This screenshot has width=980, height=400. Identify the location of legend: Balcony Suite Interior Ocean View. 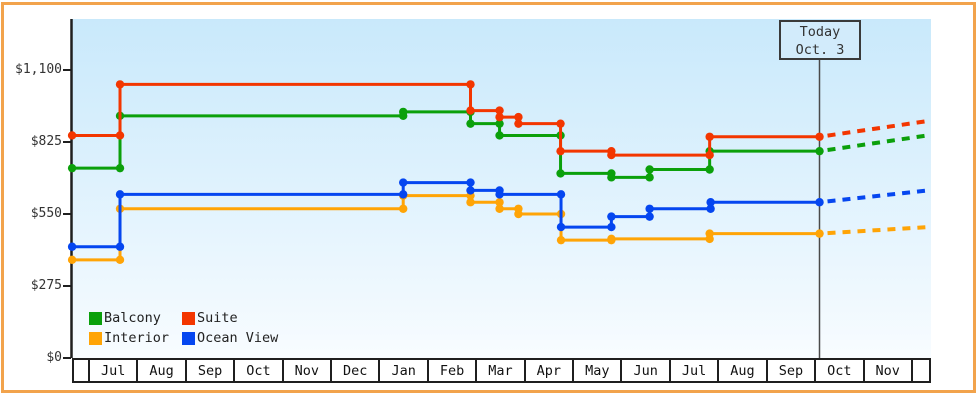
(184, 328).